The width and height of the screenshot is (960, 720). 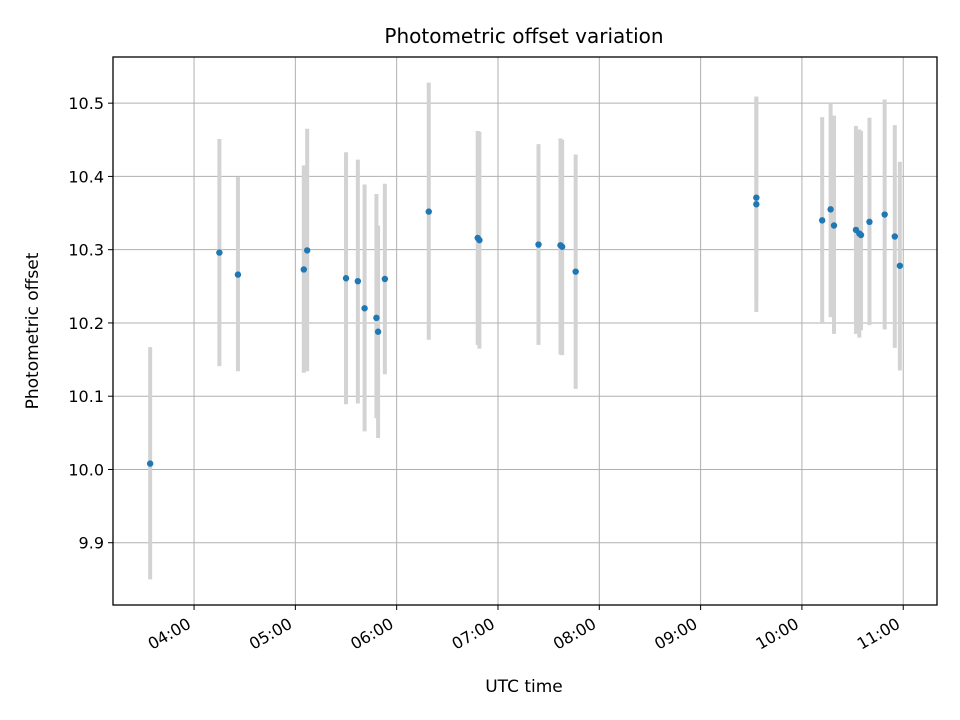 I want to click on y-tick-label: 10.4, so click(x=86, y=176).